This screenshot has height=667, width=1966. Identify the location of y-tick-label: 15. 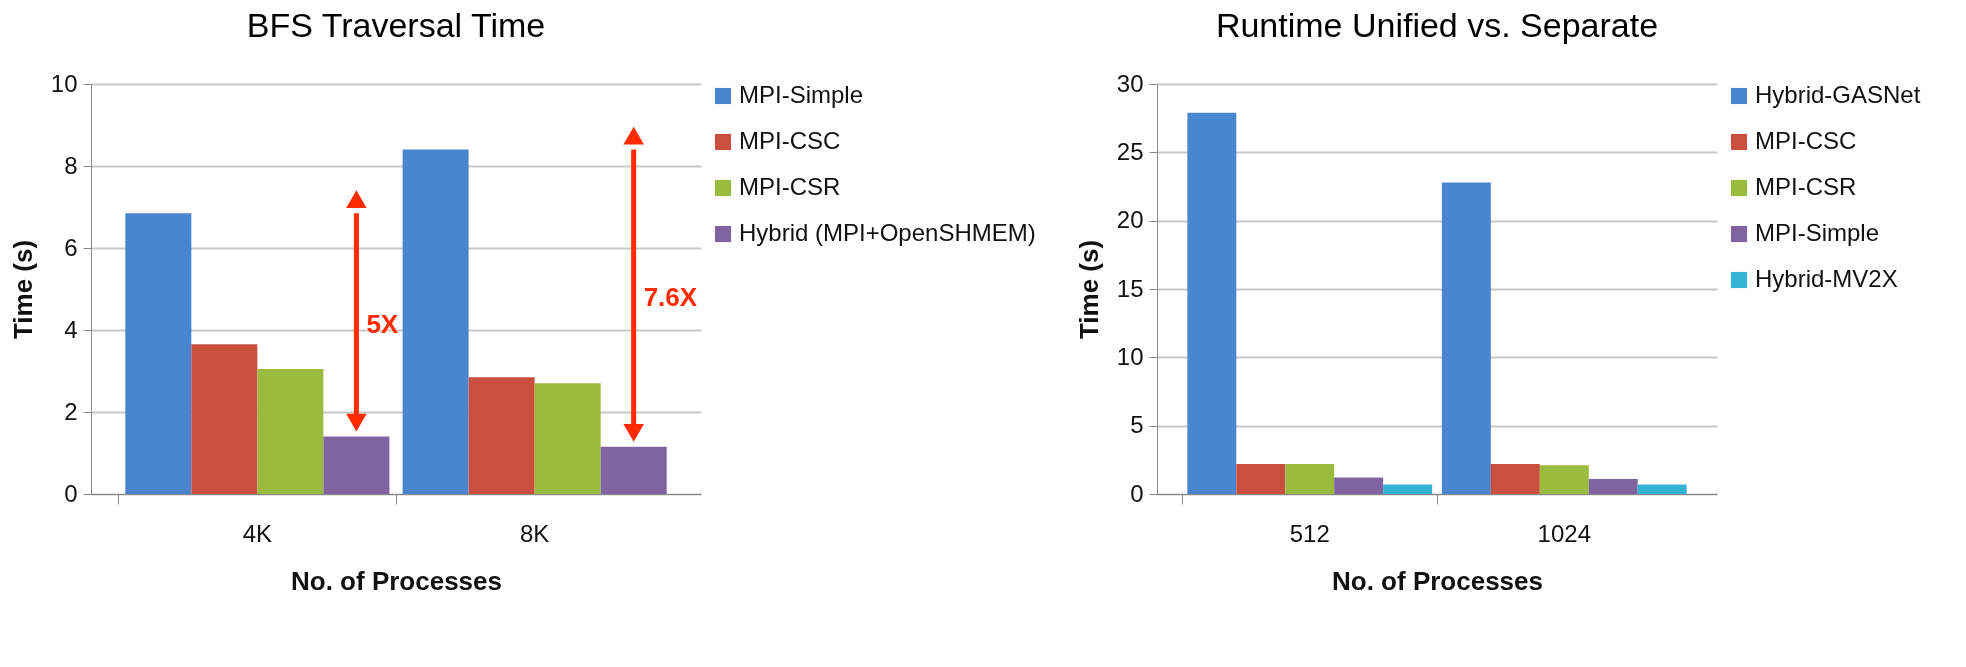
(1130, 288).